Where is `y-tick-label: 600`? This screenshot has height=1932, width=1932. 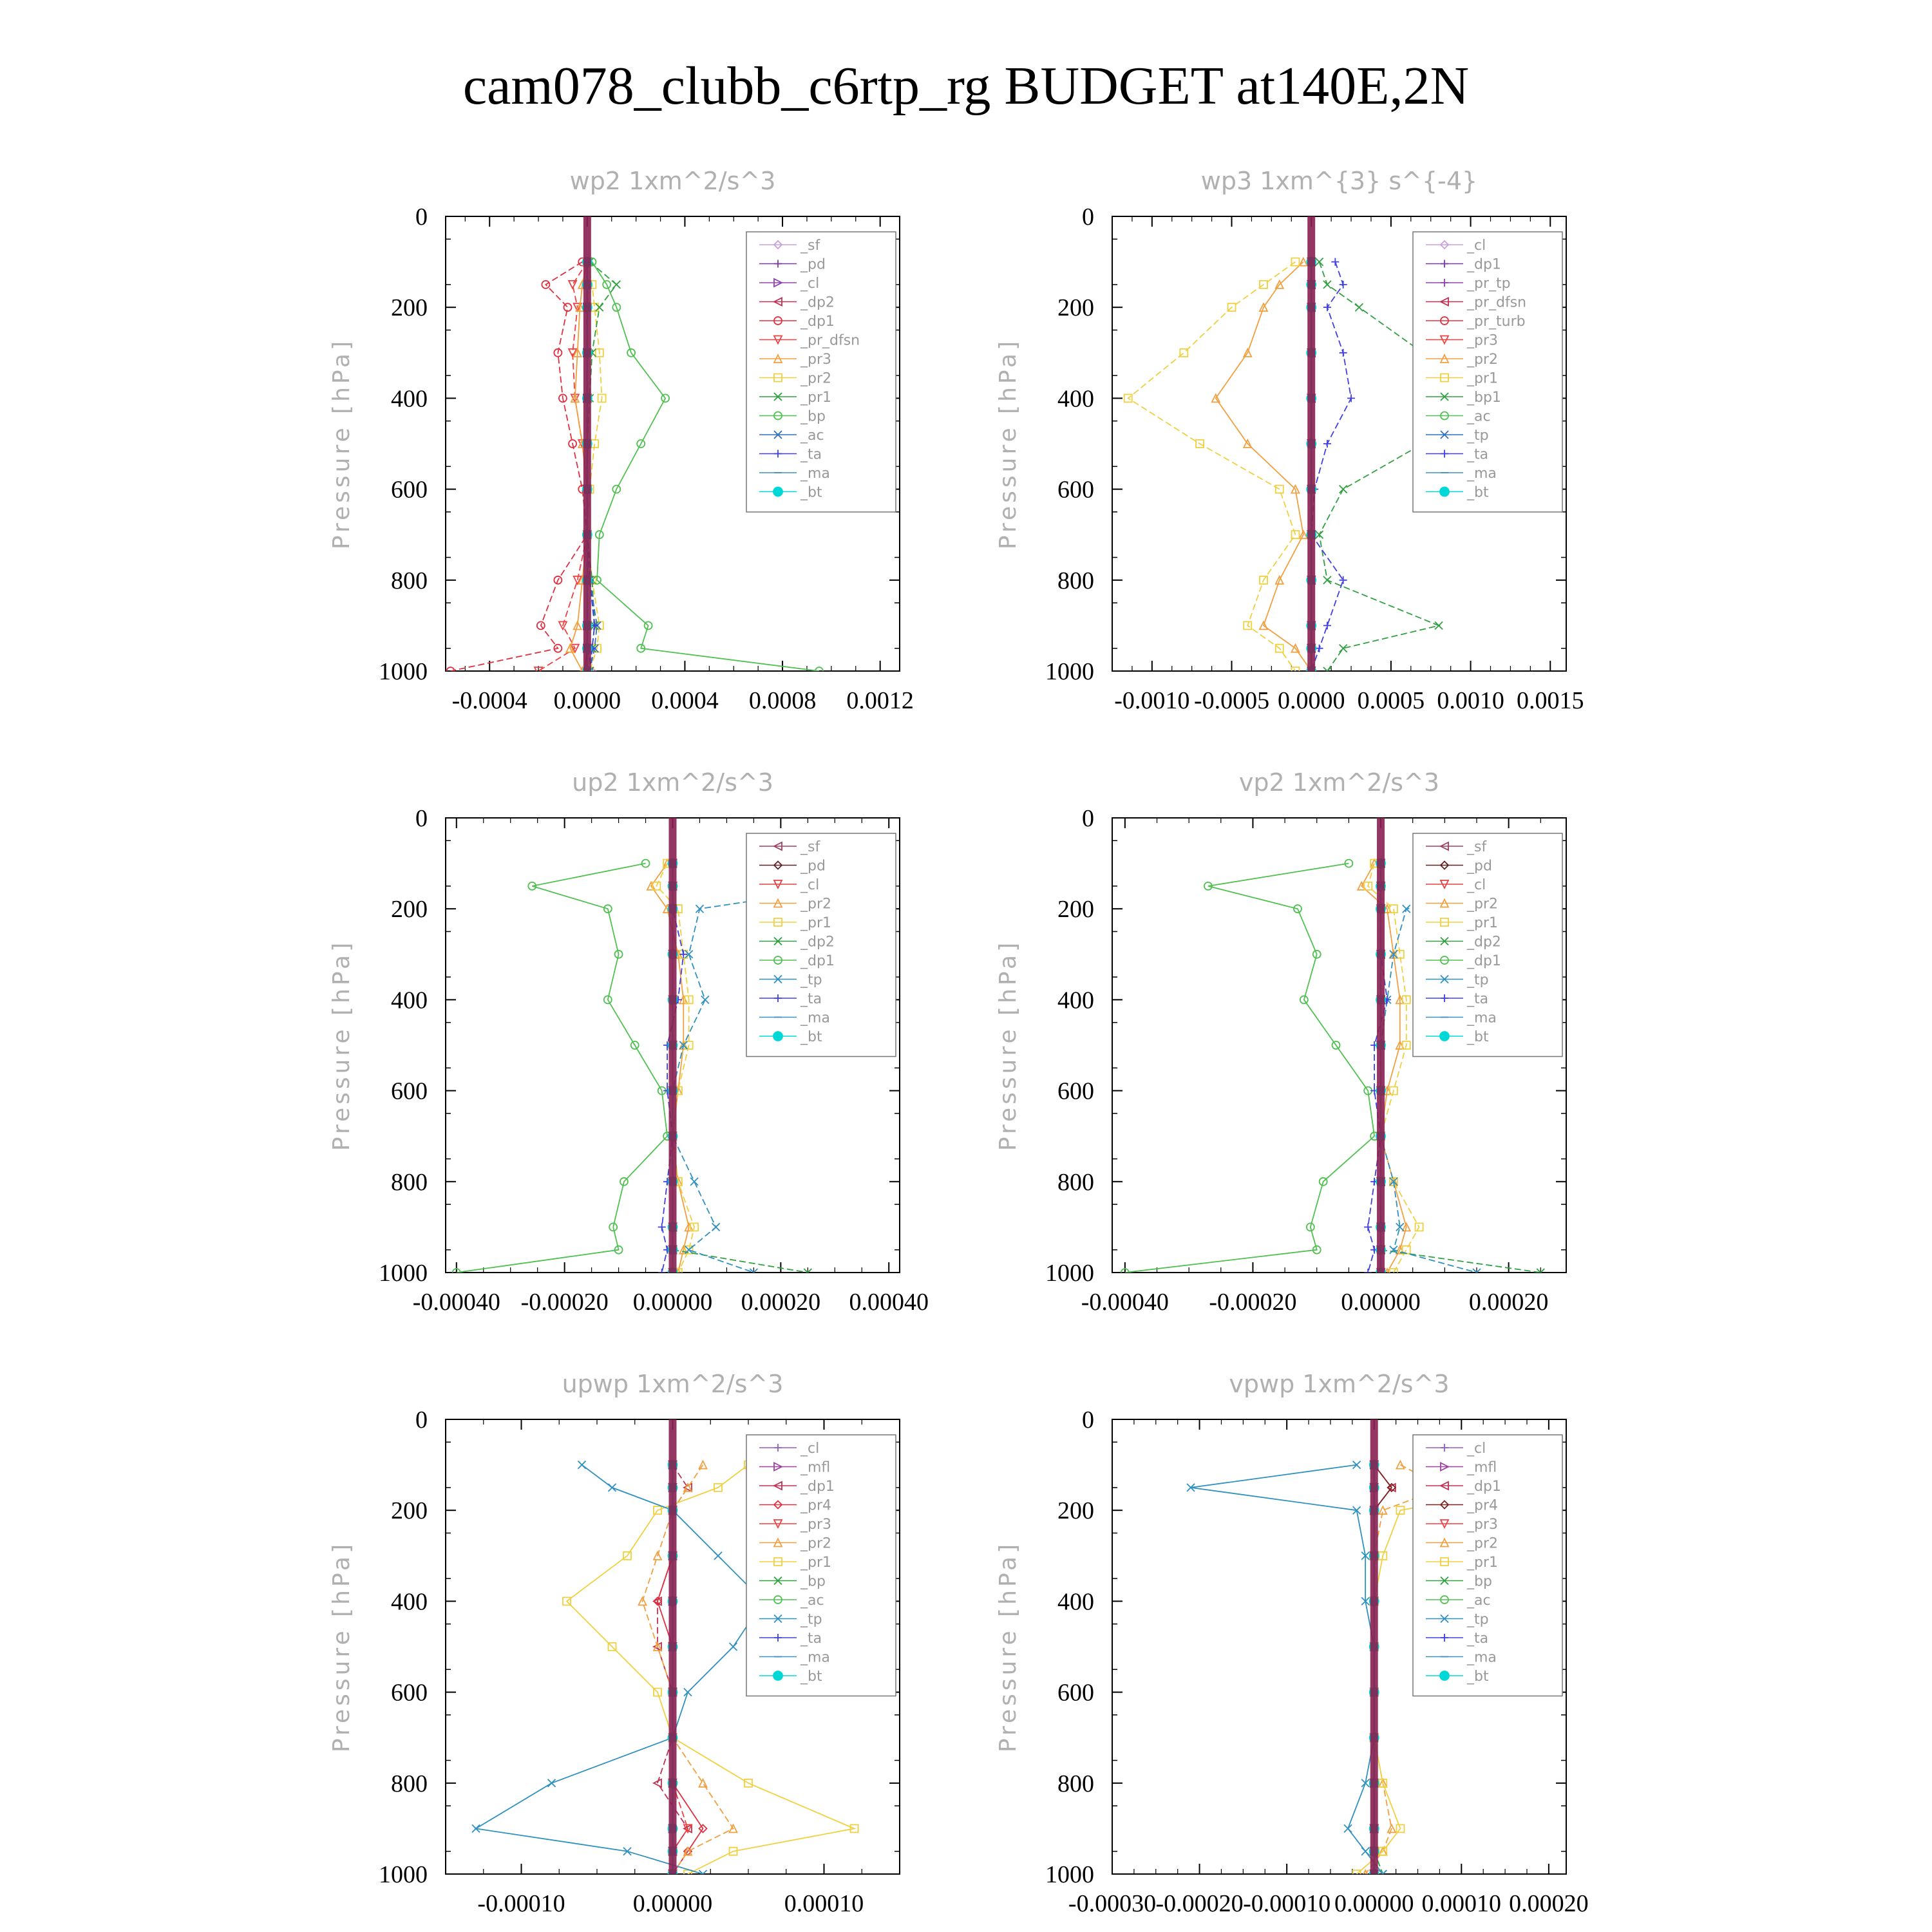
y-tick-label: 600 is located at coordinates (410, 491).